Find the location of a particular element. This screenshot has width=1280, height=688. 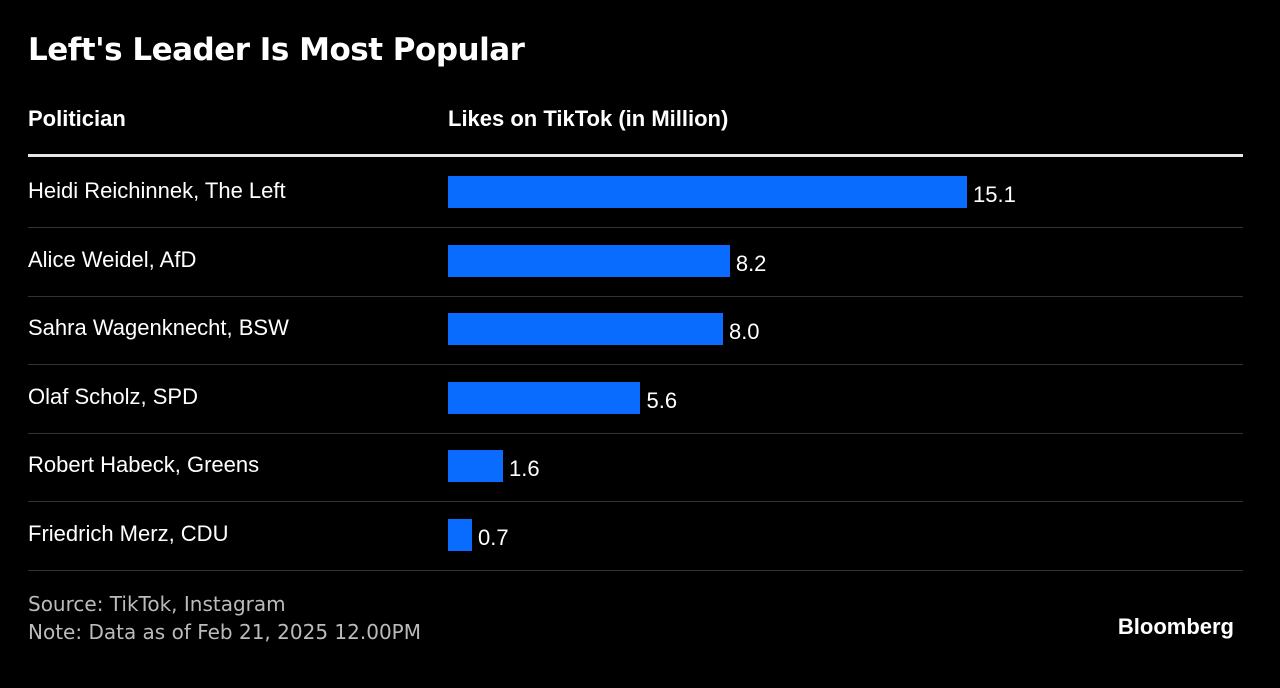

politician-label: Robert Habeck, Greens is located at coordinates (144, 464).